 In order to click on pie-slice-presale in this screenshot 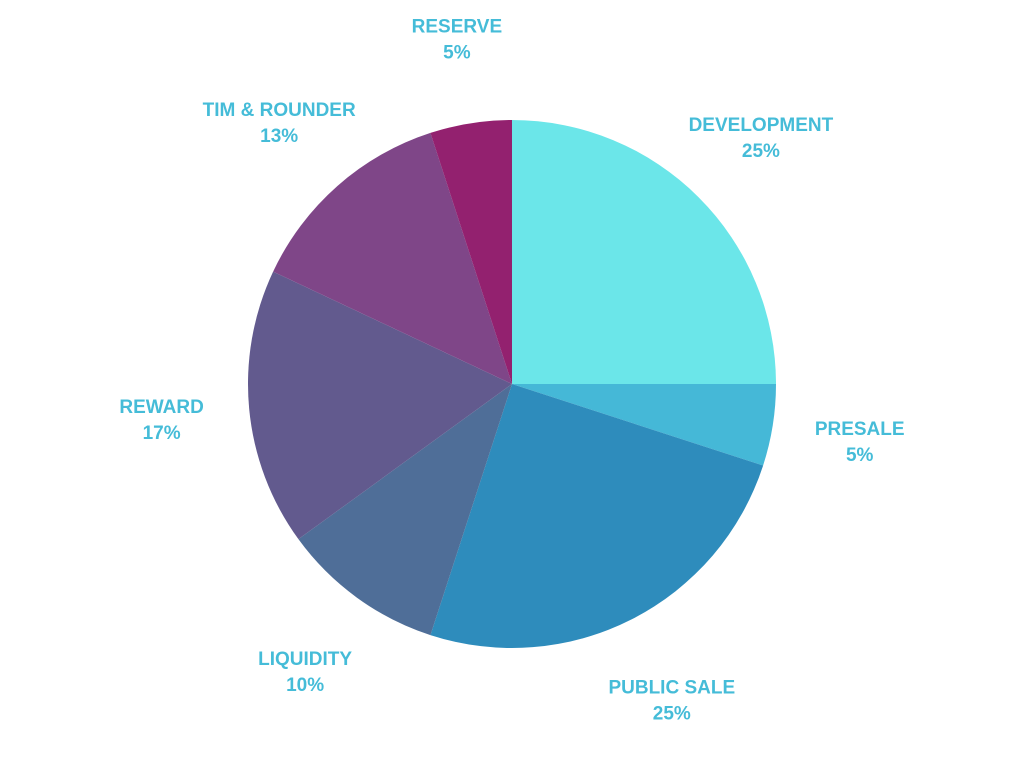, I will do `click(644, 425)`.